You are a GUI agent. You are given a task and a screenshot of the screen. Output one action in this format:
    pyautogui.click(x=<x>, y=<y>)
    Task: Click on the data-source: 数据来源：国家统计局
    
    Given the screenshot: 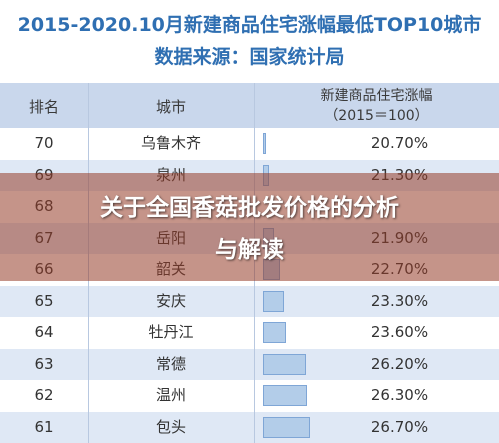 What is the action you would take?
    pyautogui.click(x=249, y=57)
    